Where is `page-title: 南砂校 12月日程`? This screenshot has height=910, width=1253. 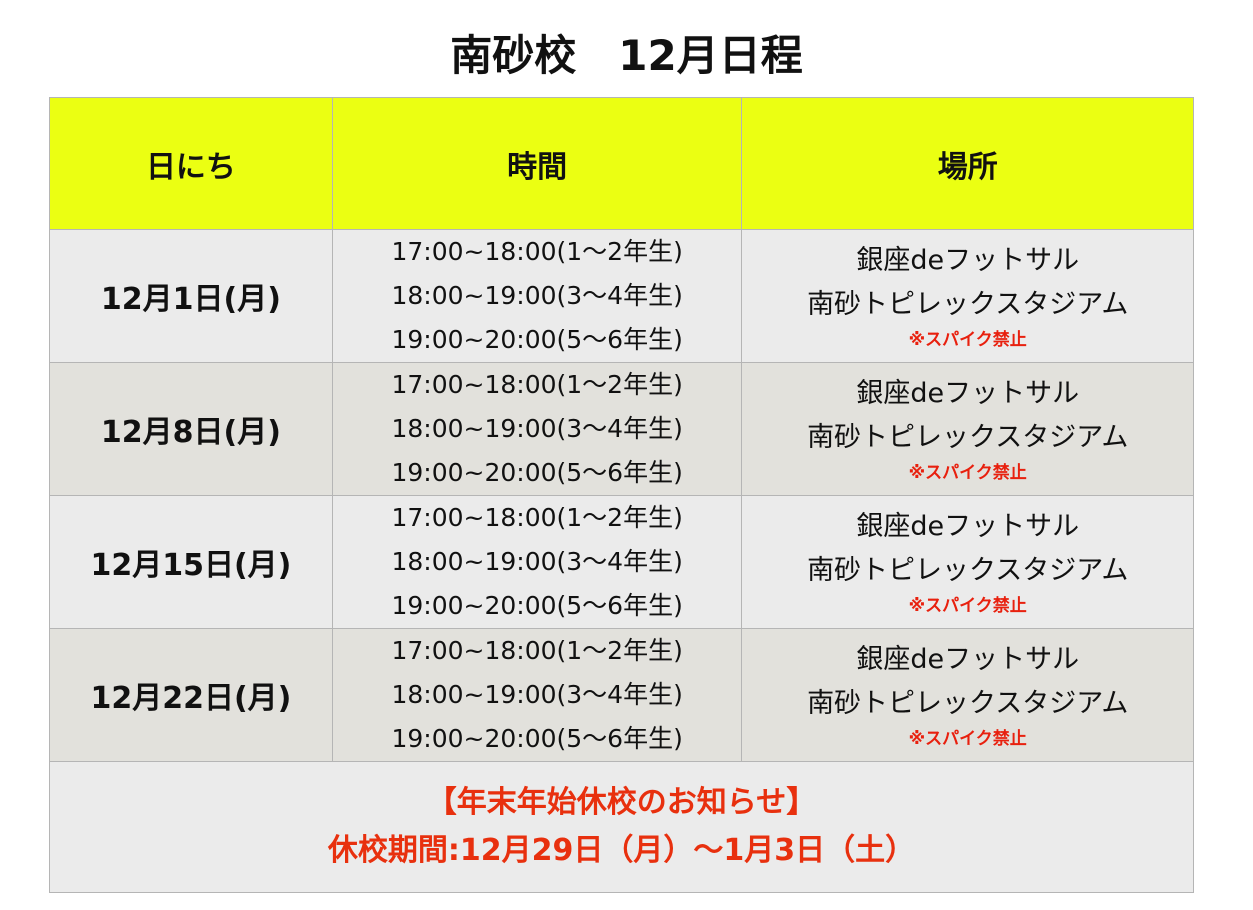
page-title: 南砂校 12月日程 is located at coordinates (626, 55).